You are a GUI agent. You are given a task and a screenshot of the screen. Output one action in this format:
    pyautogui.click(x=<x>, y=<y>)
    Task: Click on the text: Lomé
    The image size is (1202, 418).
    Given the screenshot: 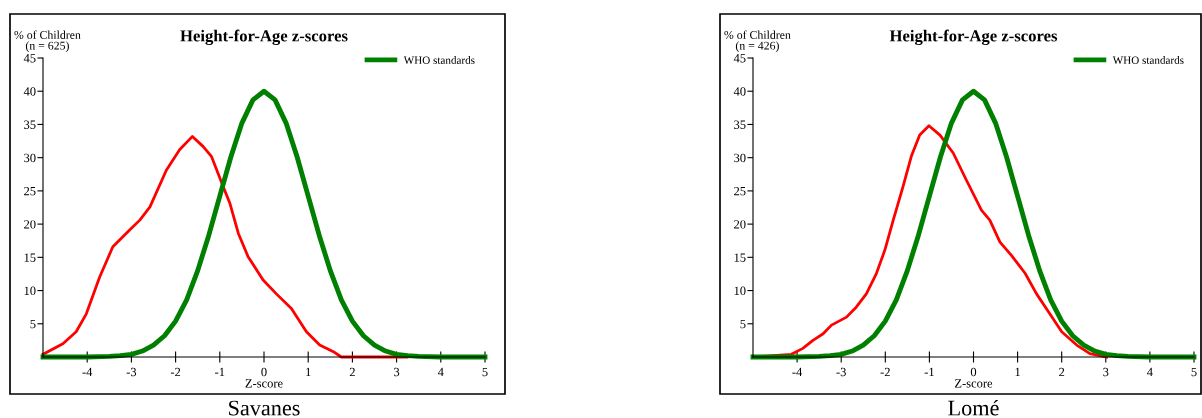 What is the action you would take?
    pyautogui.click(x=973, y=407)
    